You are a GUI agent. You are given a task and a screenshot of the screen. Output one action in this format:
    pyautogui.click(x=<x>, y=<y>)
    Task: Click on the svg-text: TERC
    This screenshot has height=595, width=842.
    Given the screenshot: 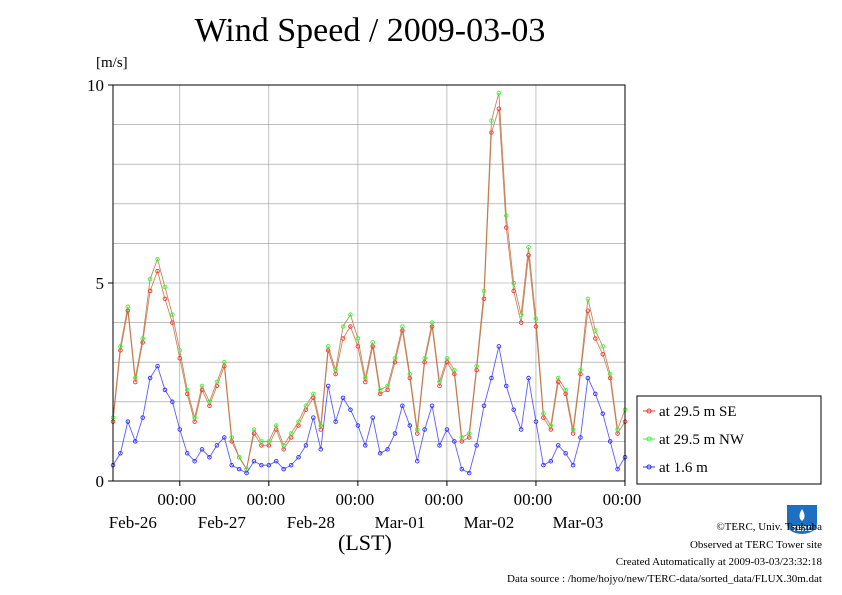 What is the action you would take?
    pyautogui.click(x=802, y=529)
    